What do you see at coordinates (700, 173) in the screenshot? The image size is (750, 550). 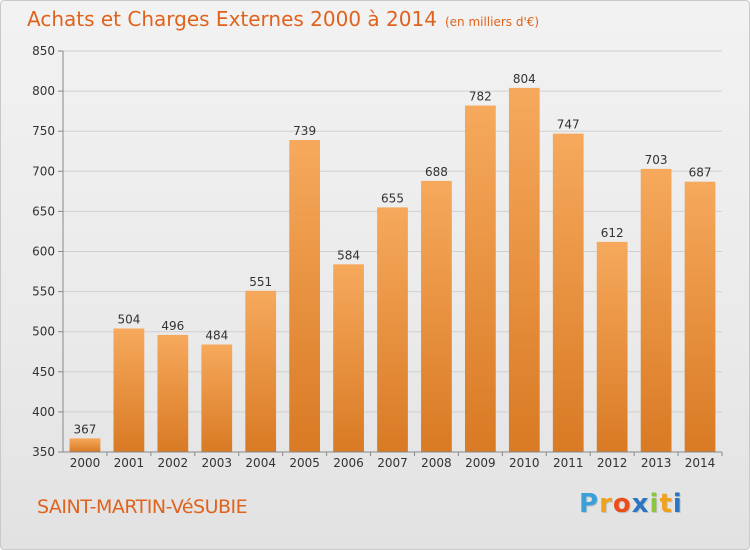 I see `value-label-2014: 687` at bounding box center [700, 173].